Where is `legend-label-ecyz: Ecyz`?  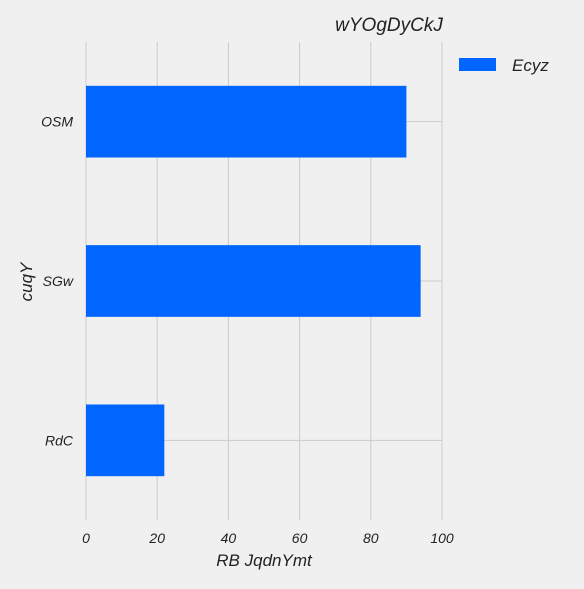 legend-label-ecyz: Ecyz is located at coordinates (530, 65).